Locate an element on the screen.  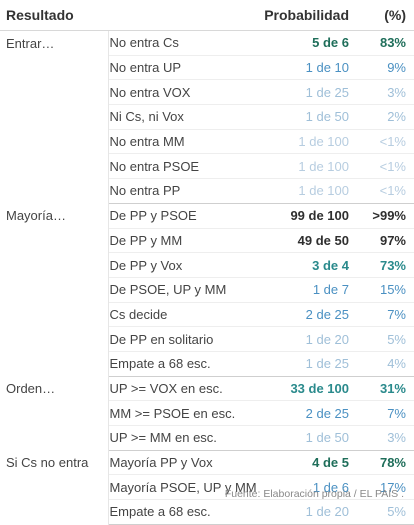
scenario-label: Mayoría PSOE, UP y MM is located at coordinates (184, 487).